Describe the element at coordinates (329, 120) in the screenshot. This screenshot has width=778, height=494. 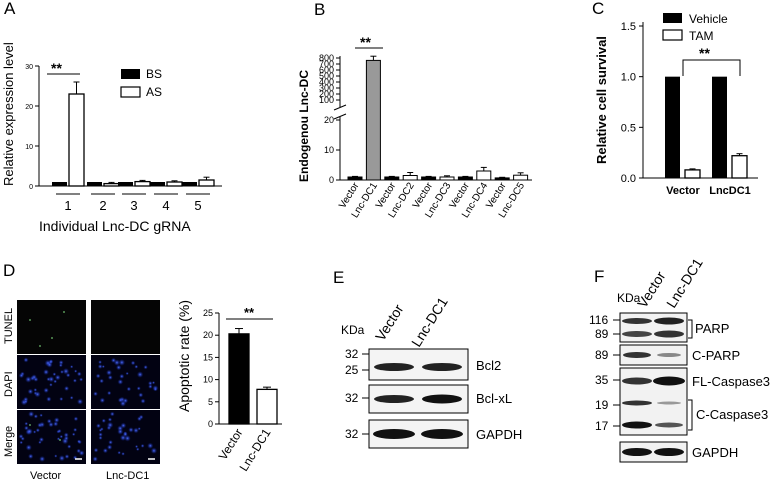
I see `b-y-tick-label: 20` at that location.